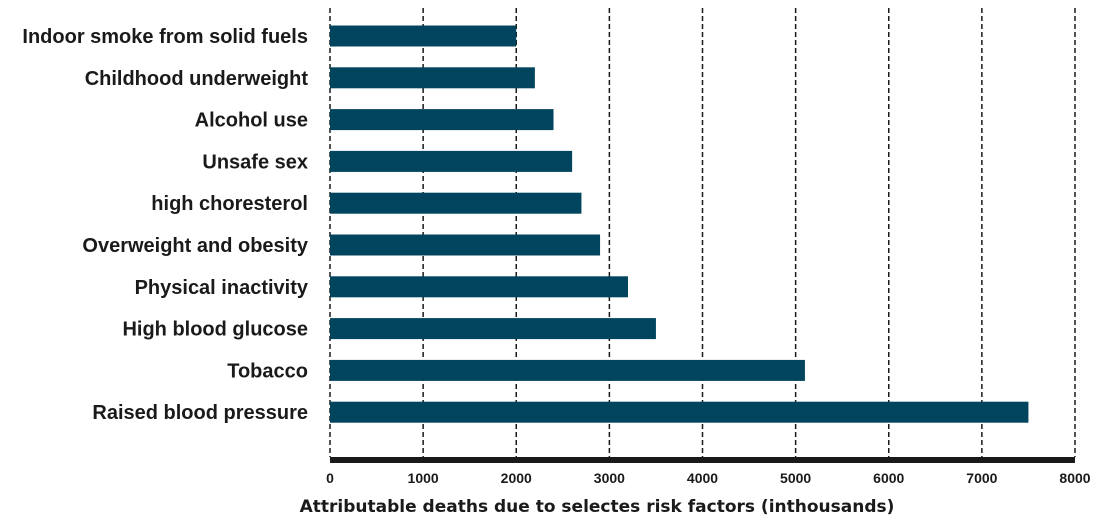  What do you see at coordinates (493, 329) in the screenshot?
I see `bar-high-blood-glucose` at bounding box center [493, 329].